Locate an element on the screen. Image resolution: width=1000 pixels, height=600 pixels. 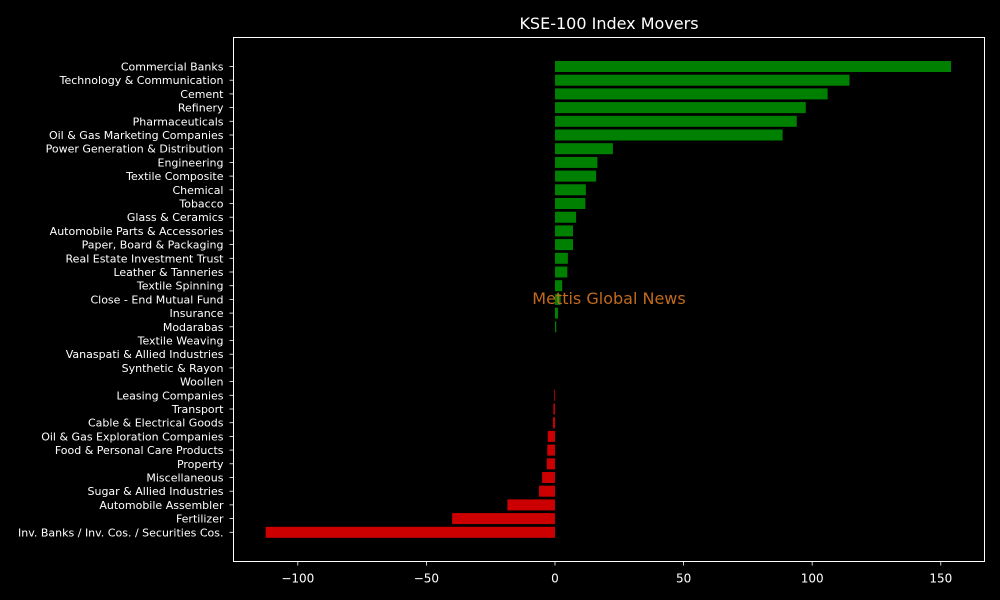
x-axis-ticks: −100 −50 0 50 100 150 is located at coordinates (616, 573).